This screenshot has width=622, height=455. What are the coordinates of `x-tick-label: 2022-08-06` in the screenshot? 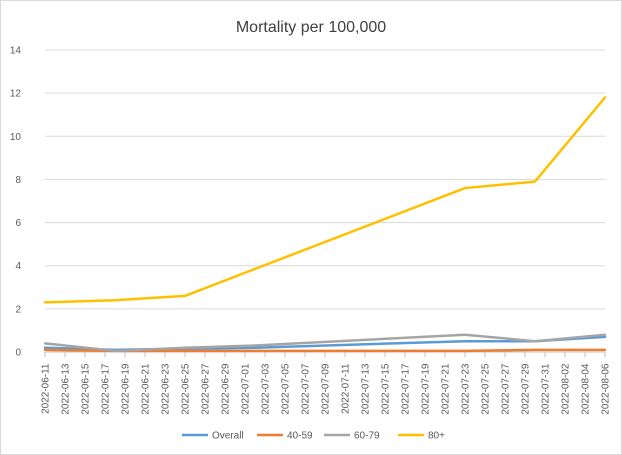 It's located at (606, 389).